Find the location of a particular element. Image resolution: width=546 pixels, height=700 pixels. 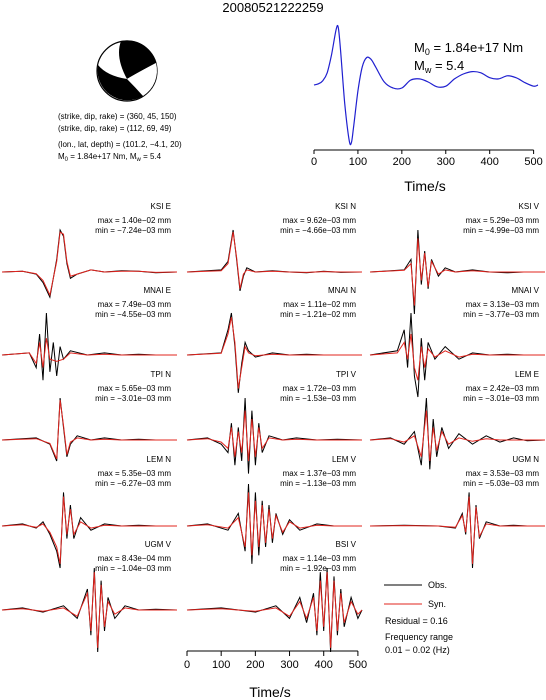

beachball-icon is located at coordinates (127, 71).